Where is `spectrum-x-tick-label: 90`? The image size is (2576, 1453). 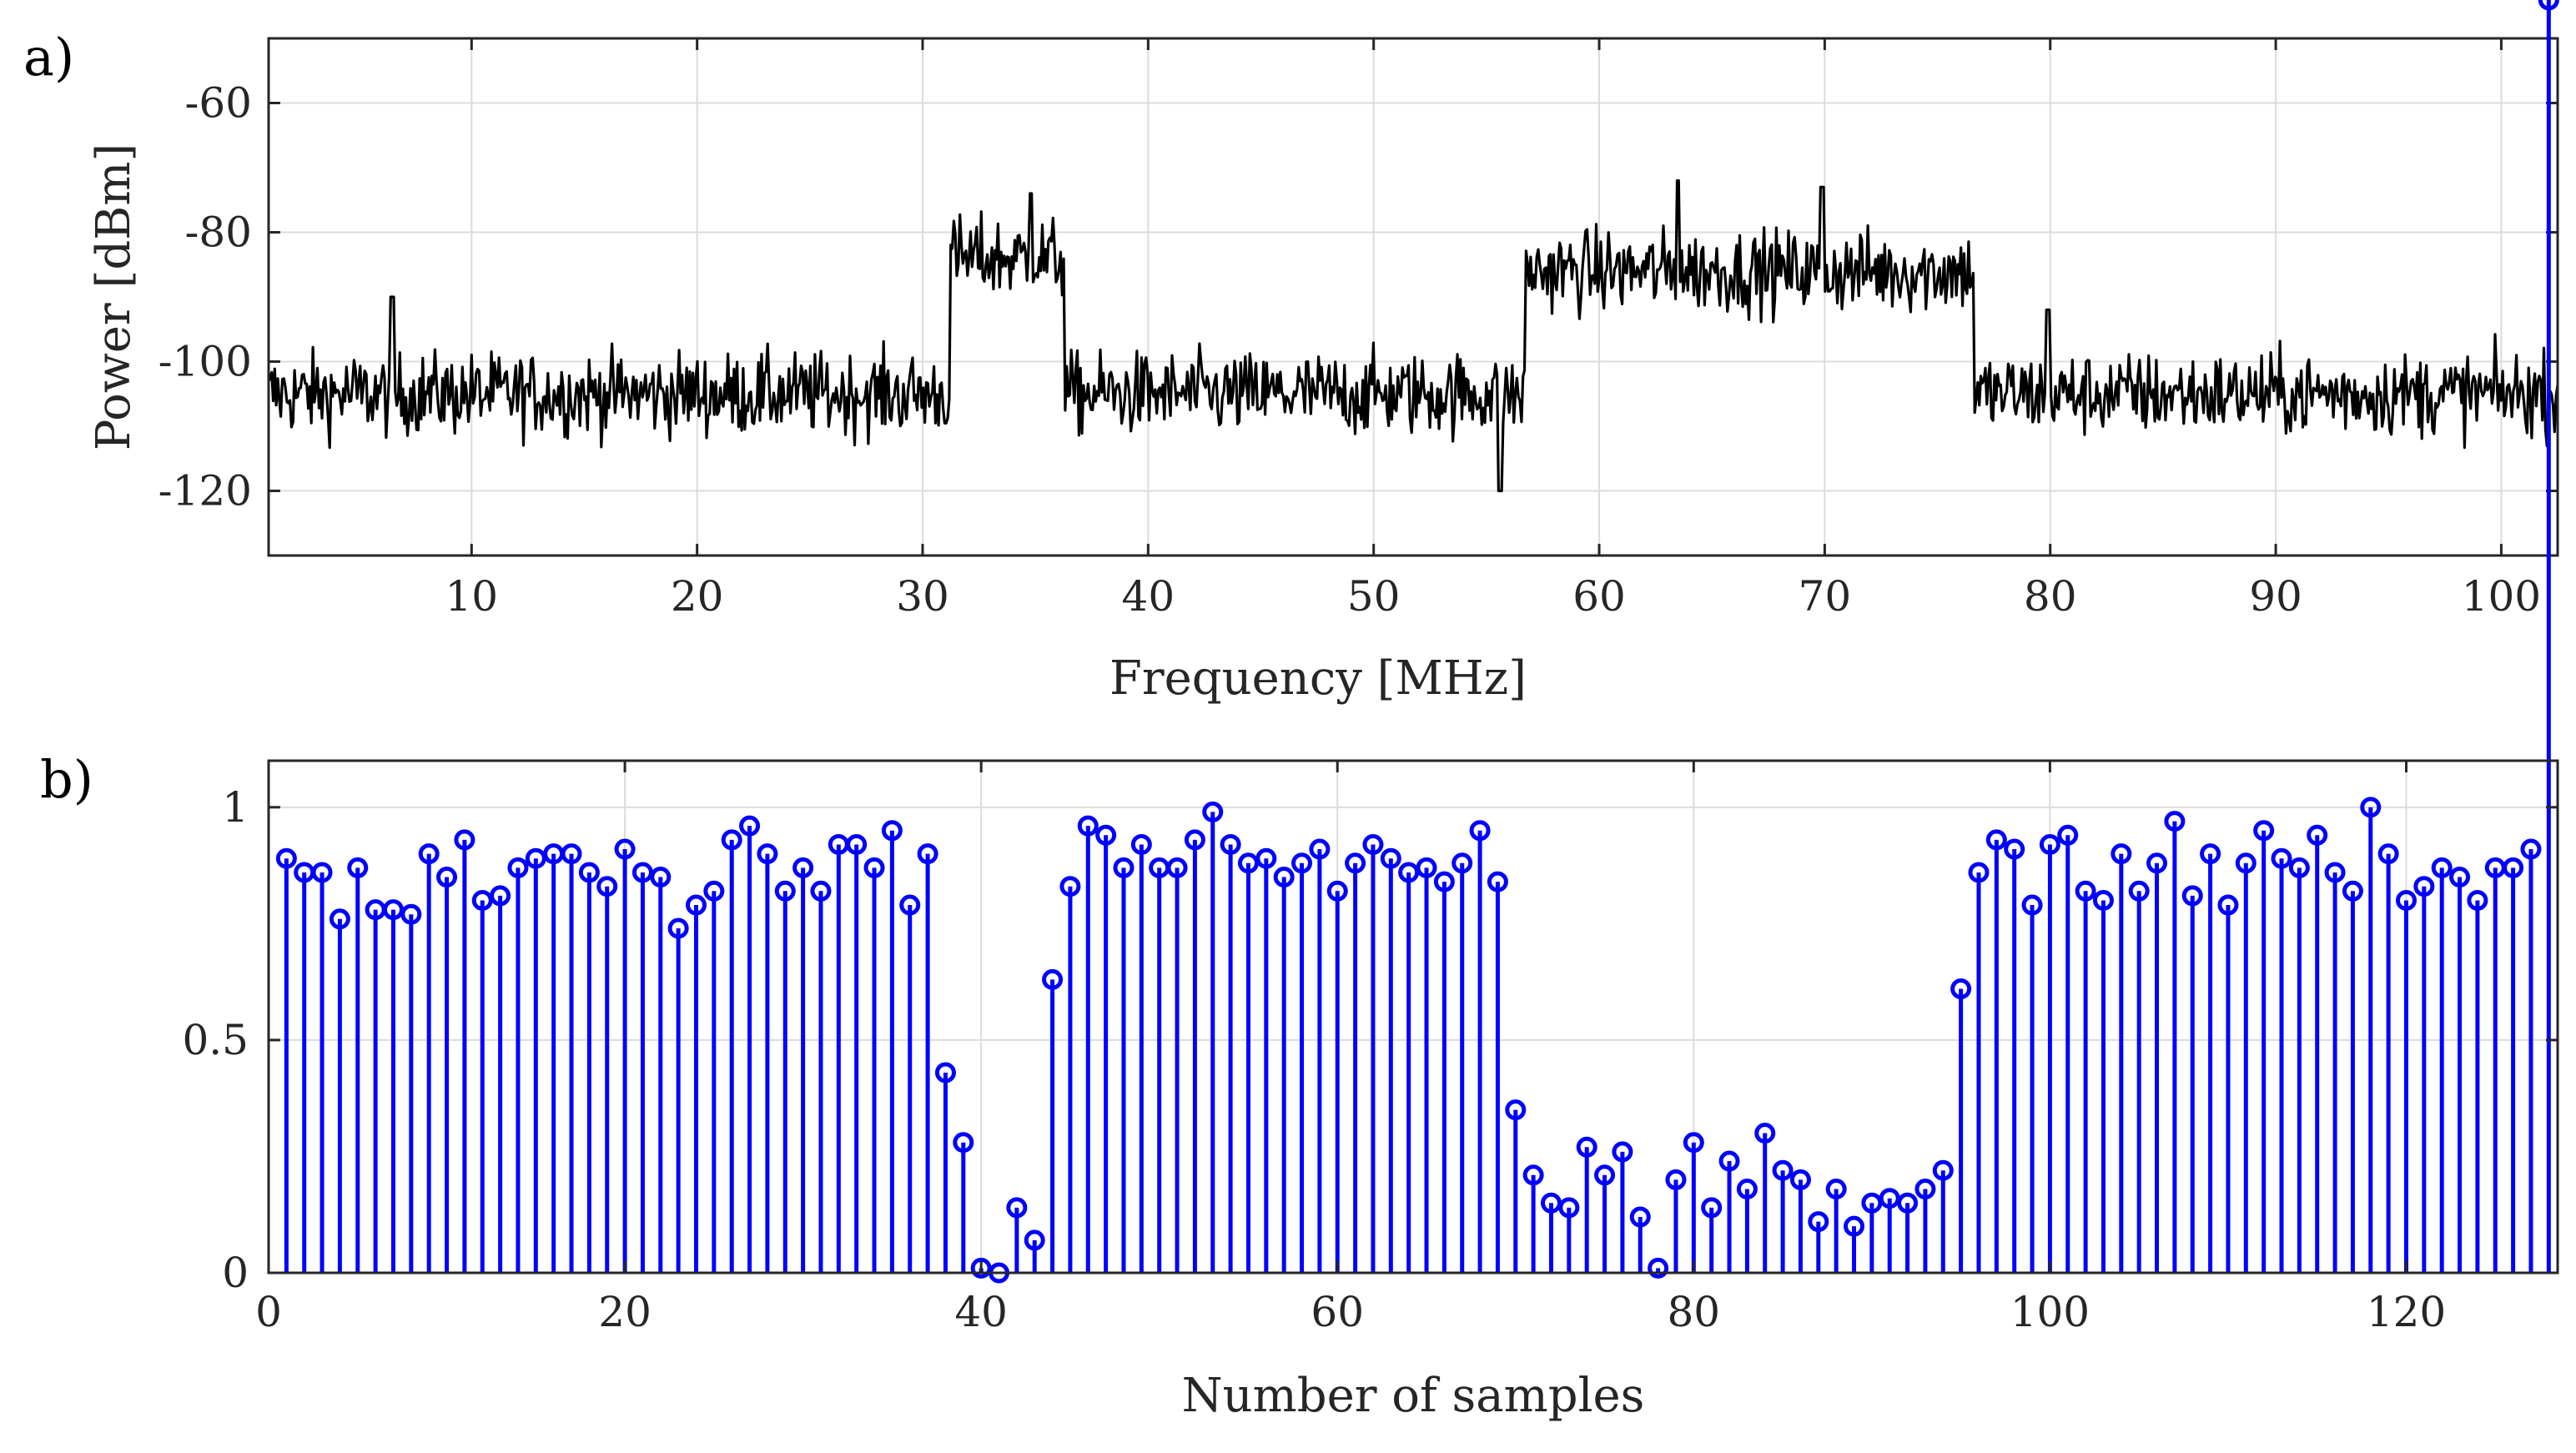 spectrum-x-tick-label: 90 is located at coordinates (2275, 596).